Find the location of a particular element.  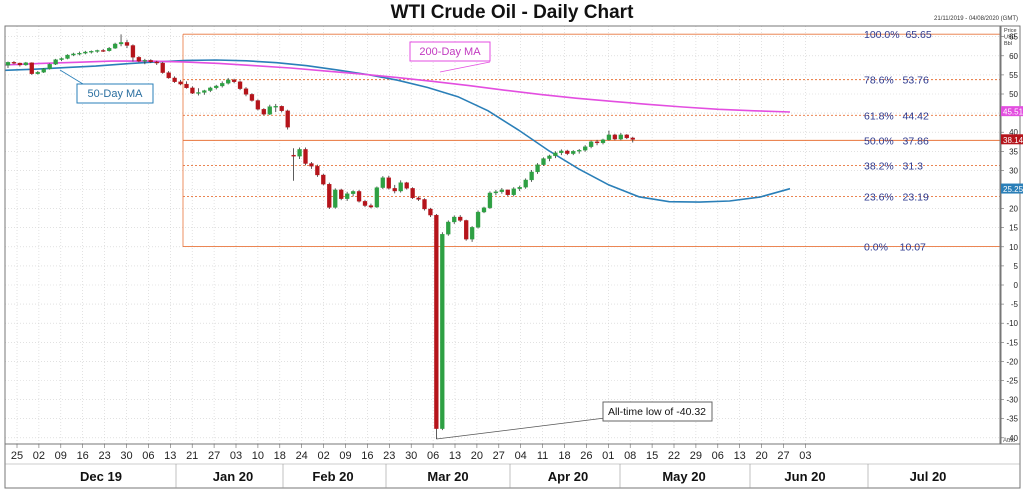

axis-auto-label: Auto is located at coordinates (1009, 441).